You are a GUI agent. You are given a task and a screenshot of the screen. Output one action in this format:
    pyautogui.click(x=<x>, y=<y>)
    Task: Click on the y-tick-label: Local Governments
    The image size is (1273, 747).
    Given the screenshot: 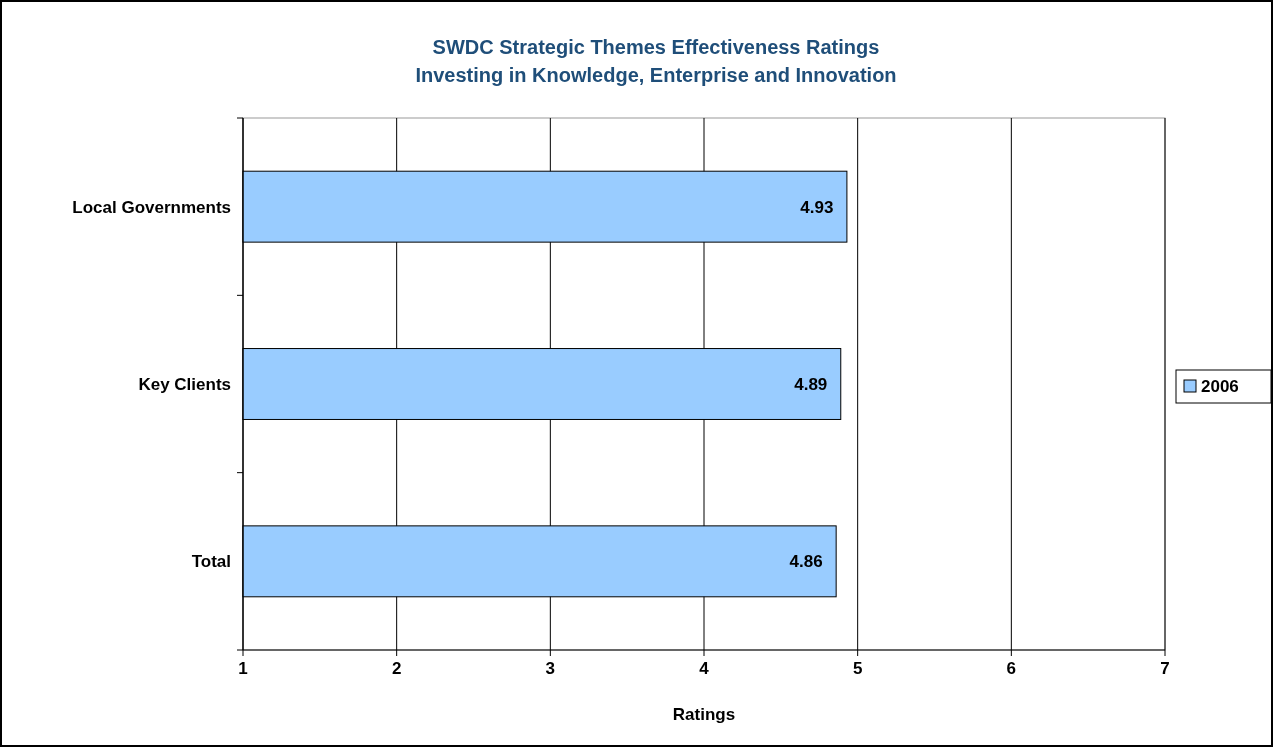 What is the action you would take?
    pyautogui.click(x=151, y=207)
    